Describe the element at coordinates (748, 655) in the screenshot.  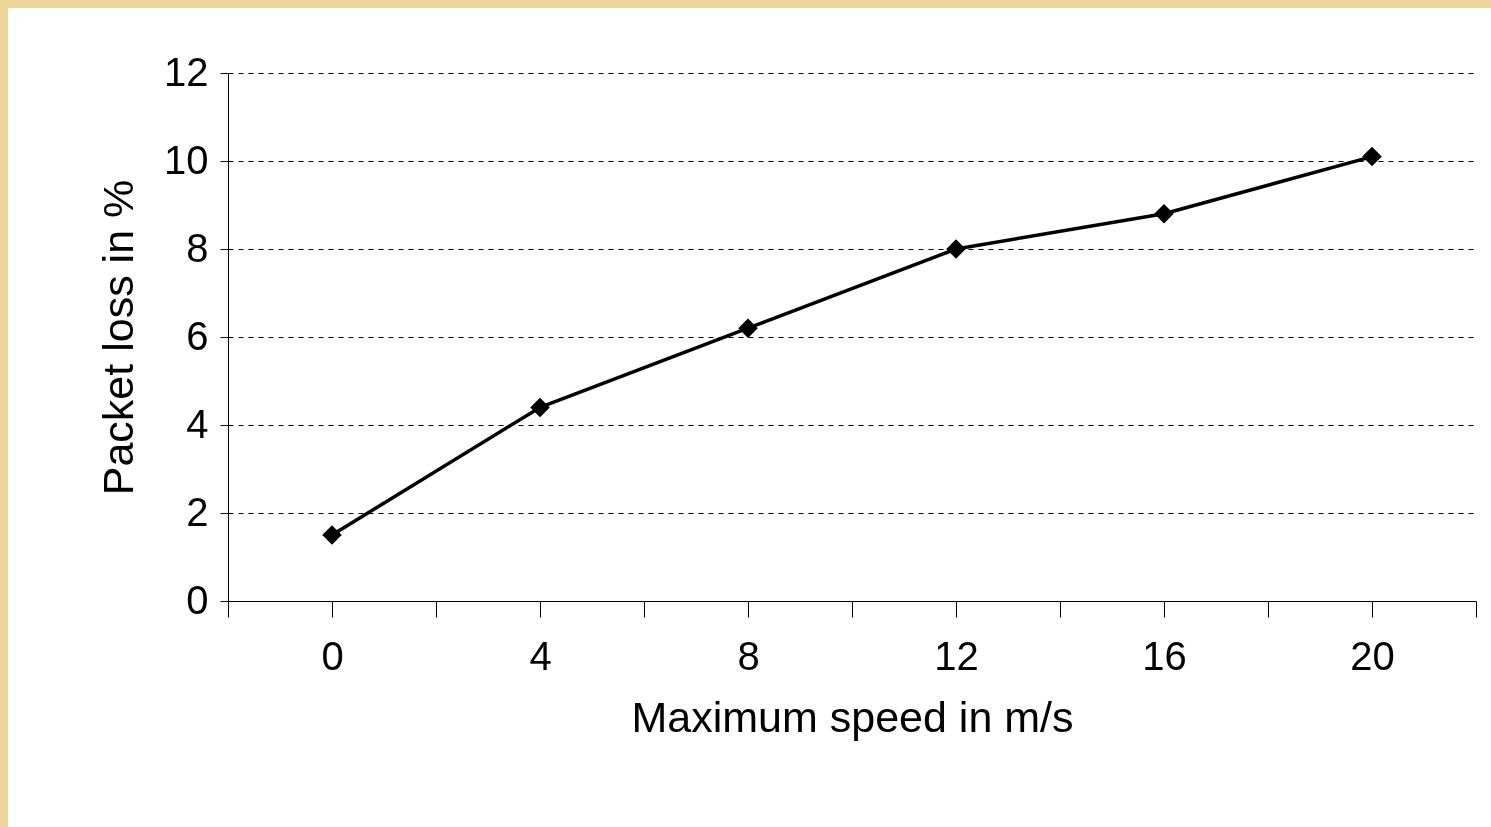
I see `x-tick-label: 8` at that location.